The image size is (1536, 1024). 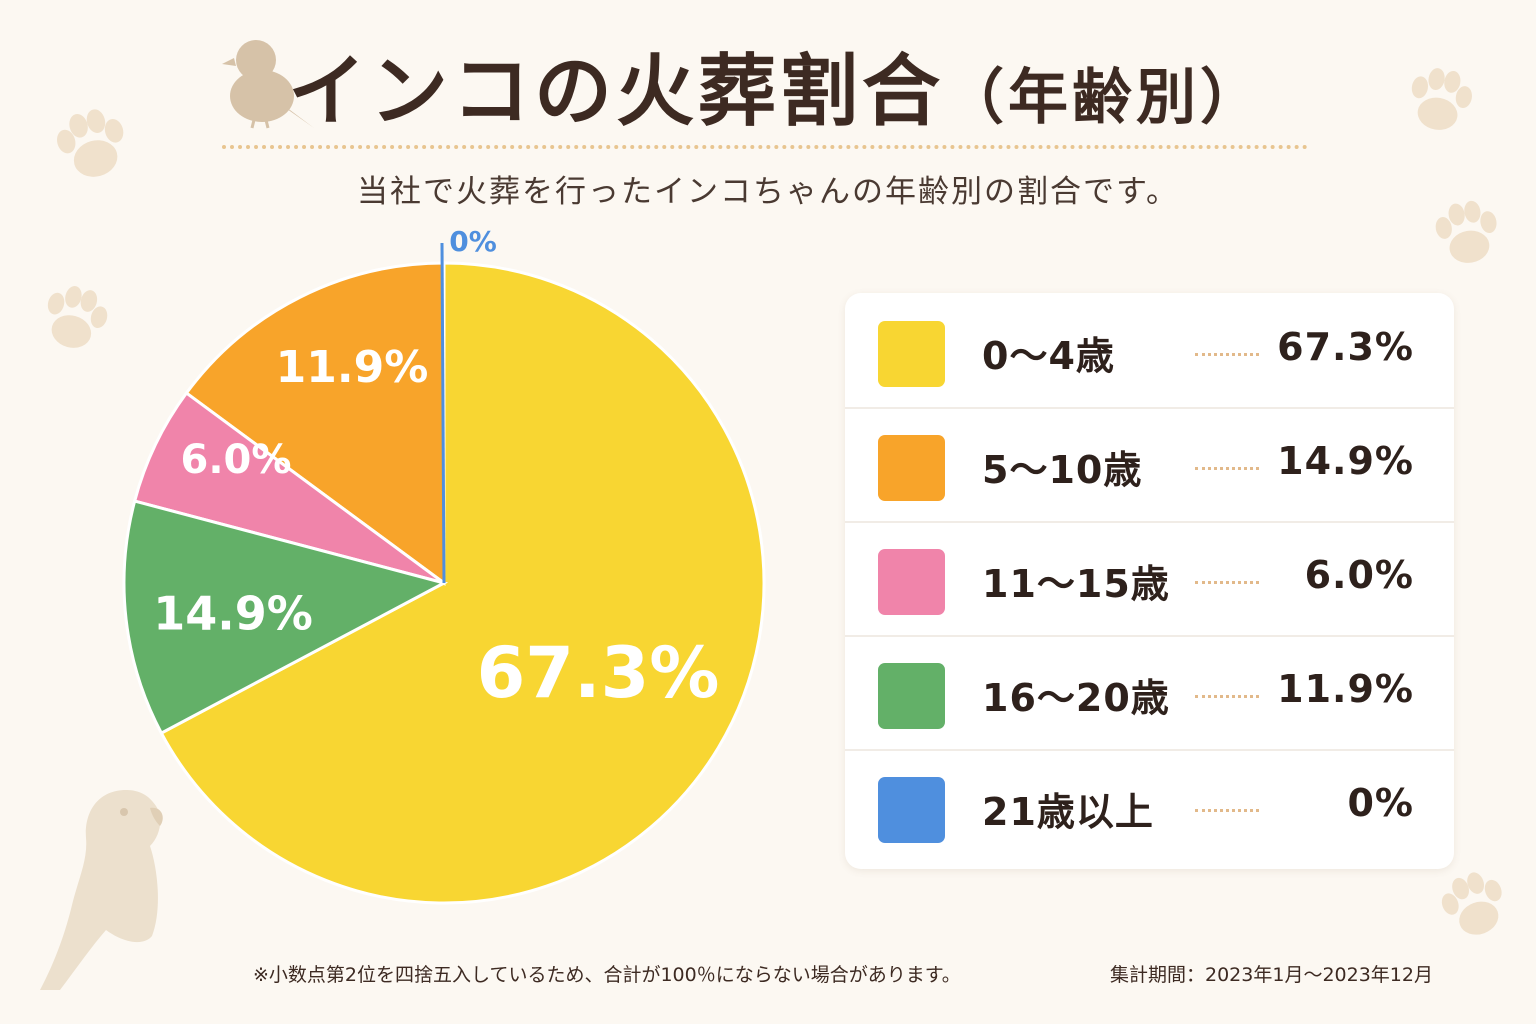 What do you see at coordinates (473, 241) in the screenshot?
I see `pie-label-4: 0%` at bounding box center [473, 241].